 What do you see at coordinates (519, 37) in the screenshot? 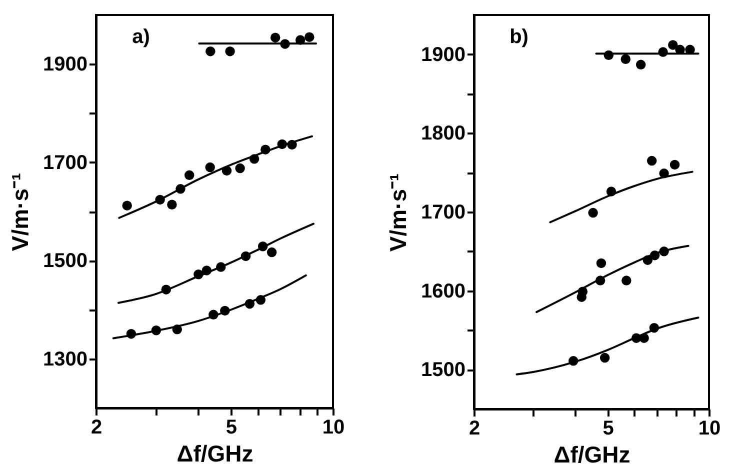
I see `annotation: b)` at bounding box center [519, 37].